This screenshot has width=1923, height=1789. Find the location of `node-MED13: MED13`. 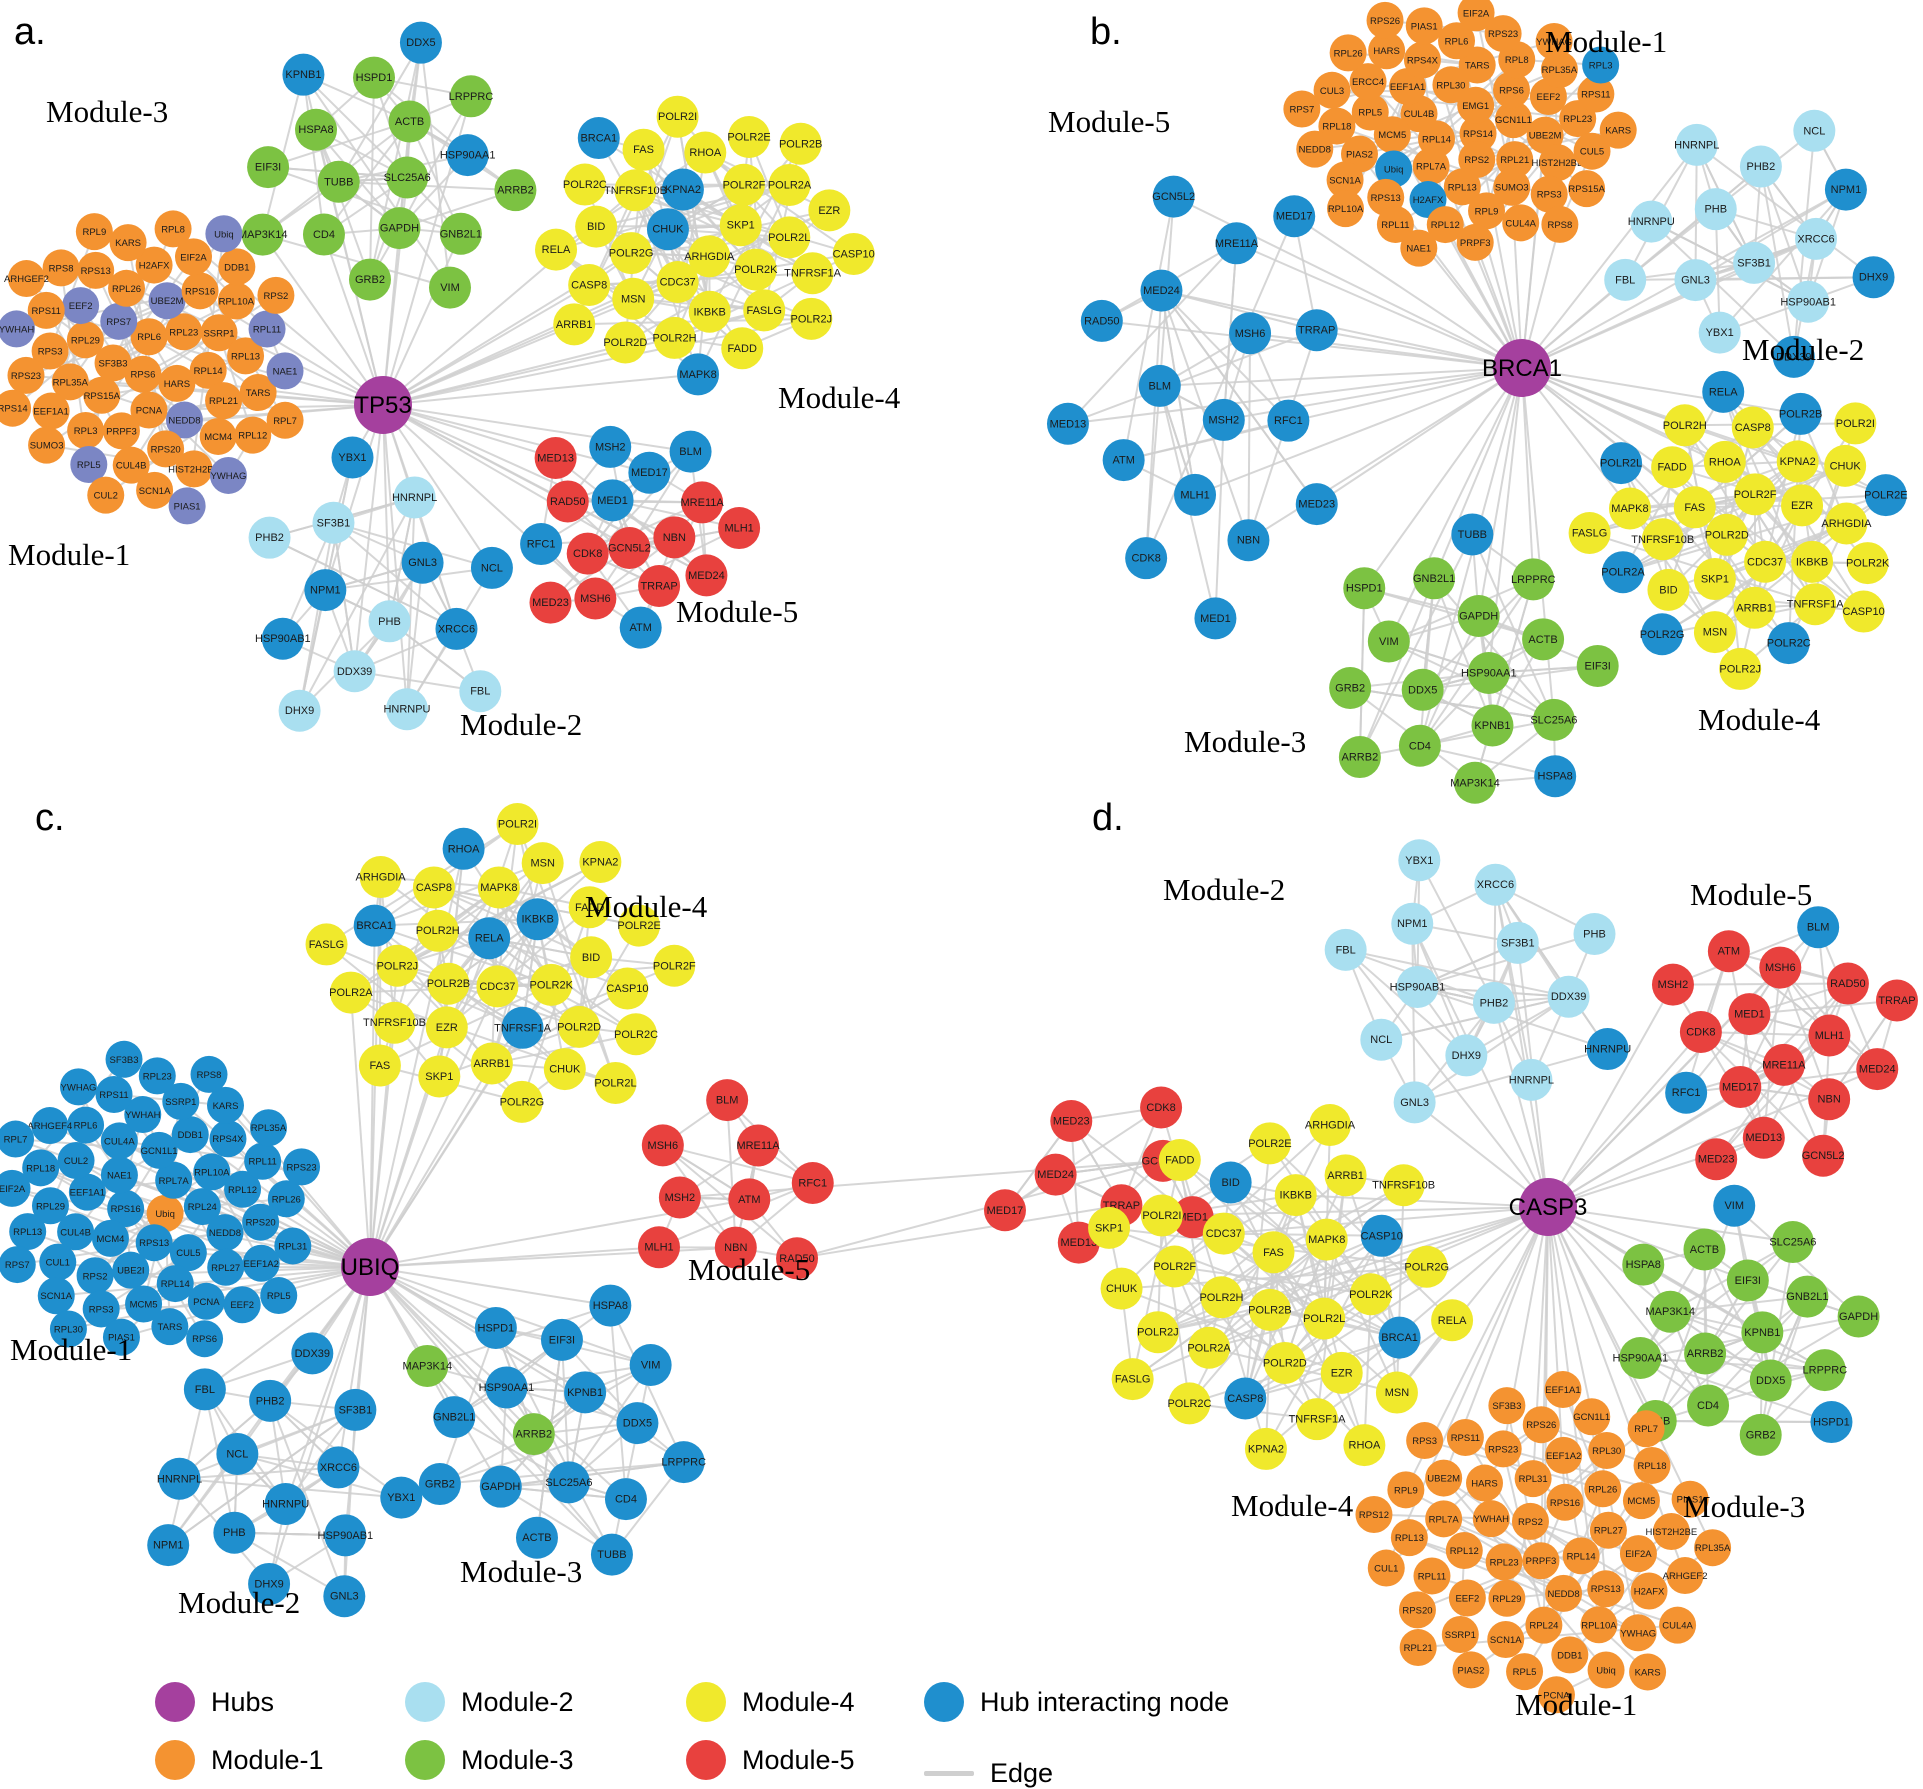

node-MED13: MED13 is located at coordinates (1068, 424).